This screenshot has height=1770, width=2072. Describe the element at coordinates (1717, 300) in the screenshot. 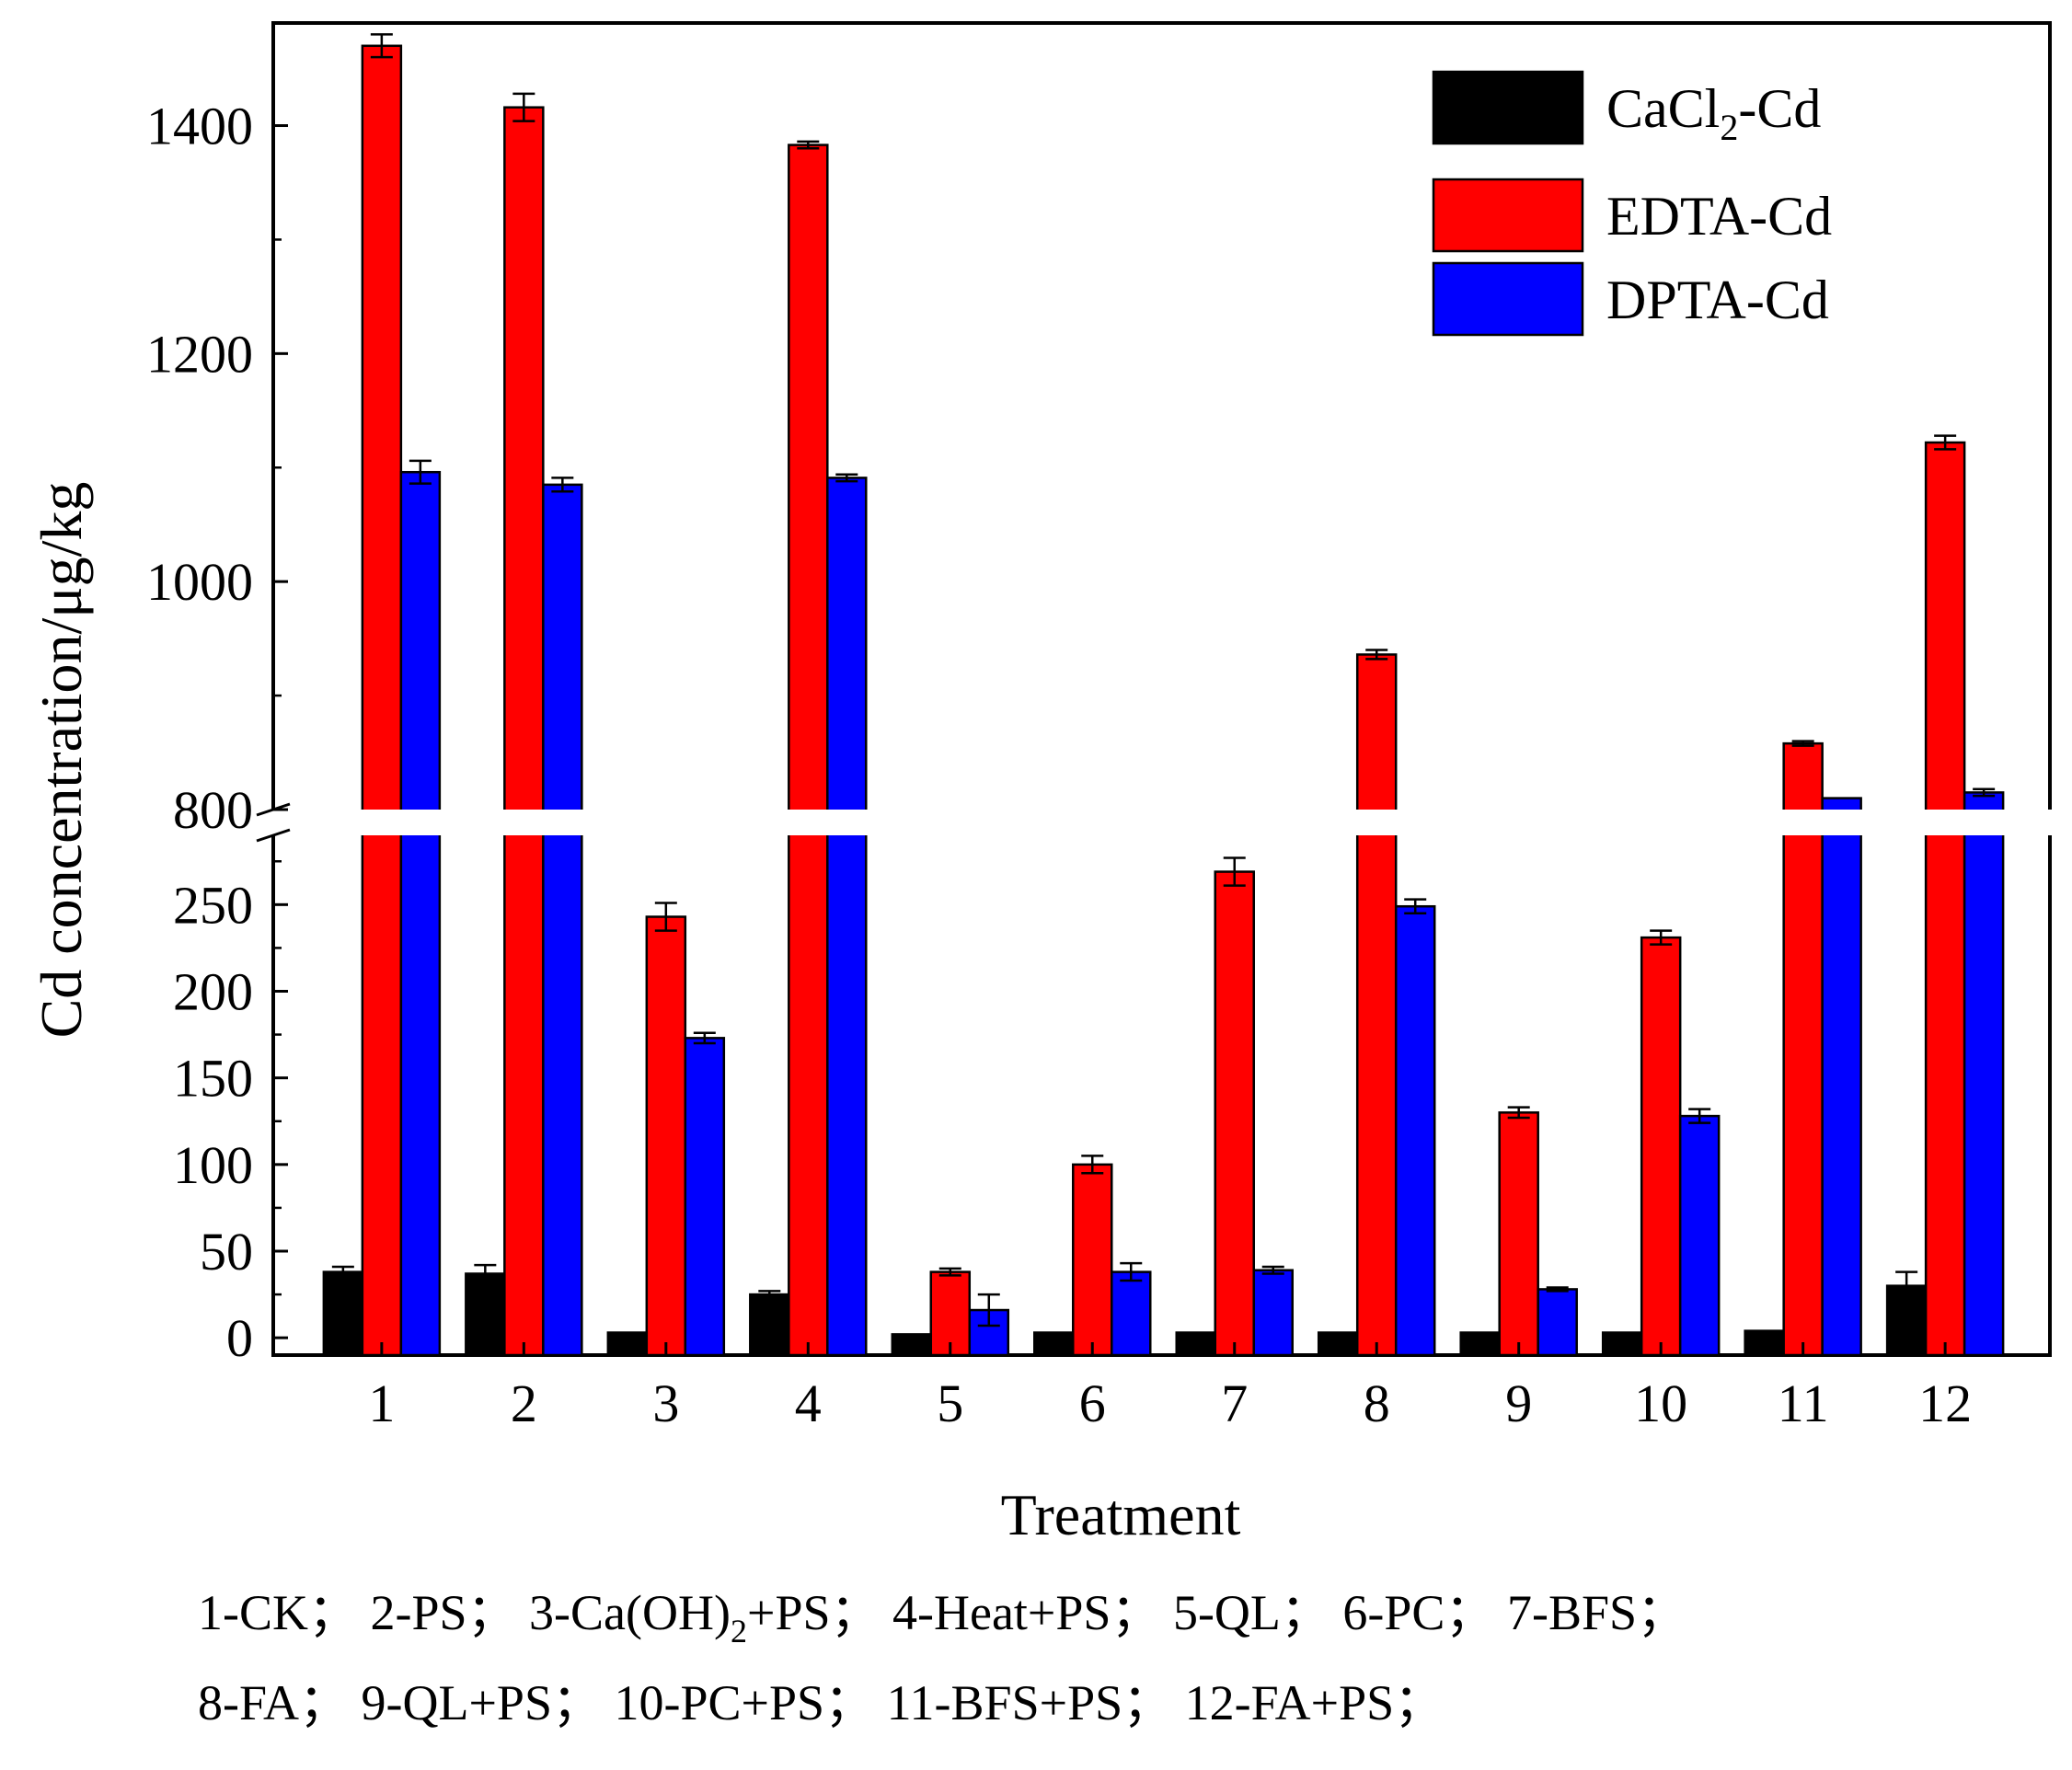

I see `legend-label-dpta-cd: DPTA-Cd` at that location.